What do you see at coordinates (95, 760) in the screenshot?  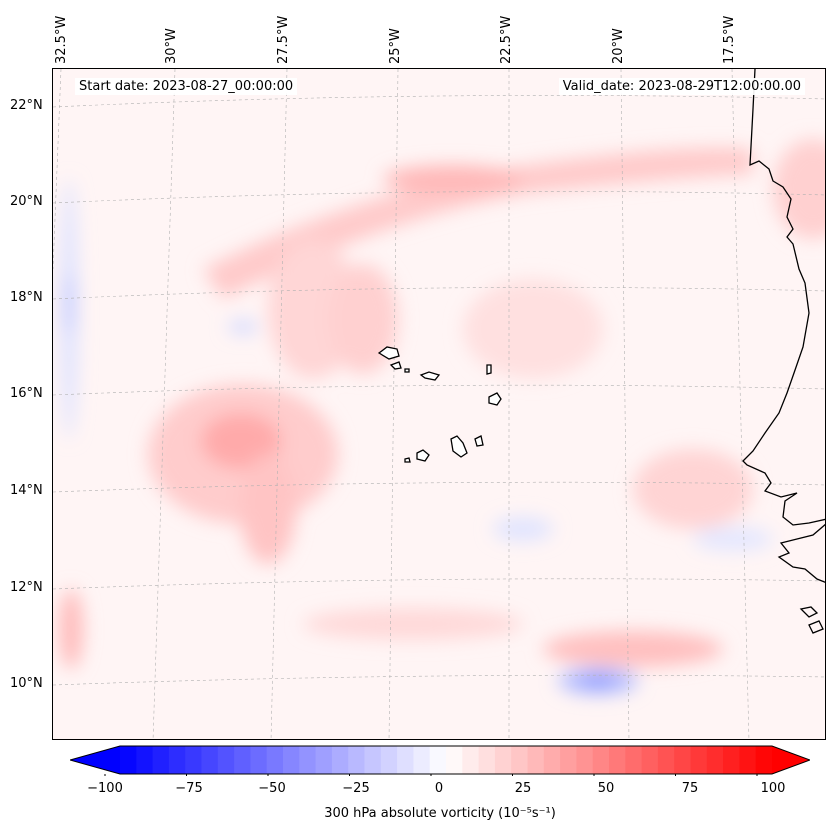 I see `colorbar-min-extend` at bounding box center [95, 760].